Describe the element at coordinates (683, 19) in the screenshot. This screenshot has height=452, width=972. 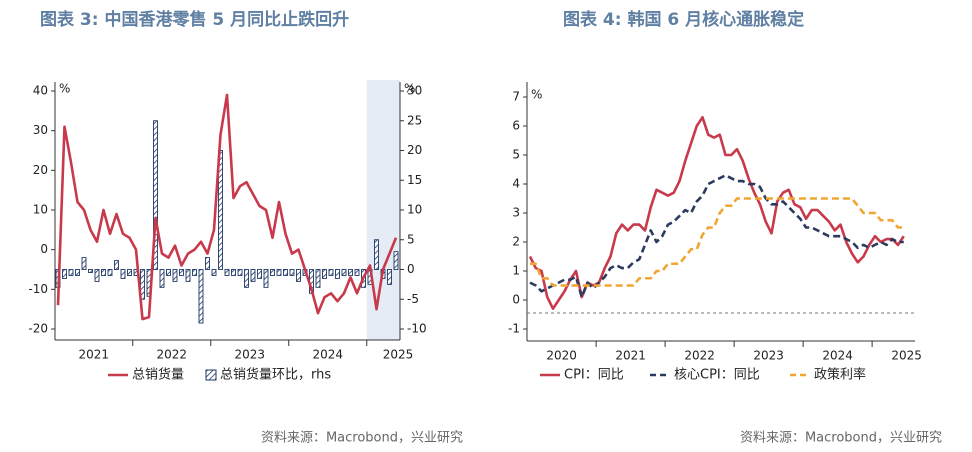
I see `chart-title: 图表 4: 韩国 6 月核心通胀稳定` at that location.